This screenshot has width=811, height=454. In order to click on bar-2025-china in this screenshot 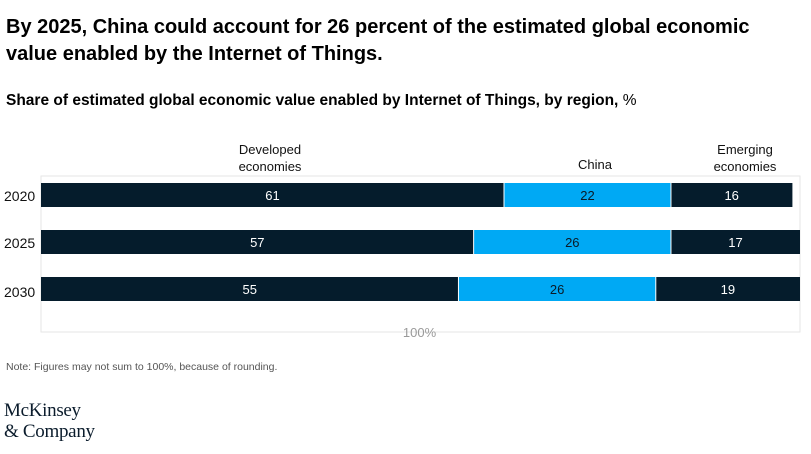, I will do `click(572, 242)`.